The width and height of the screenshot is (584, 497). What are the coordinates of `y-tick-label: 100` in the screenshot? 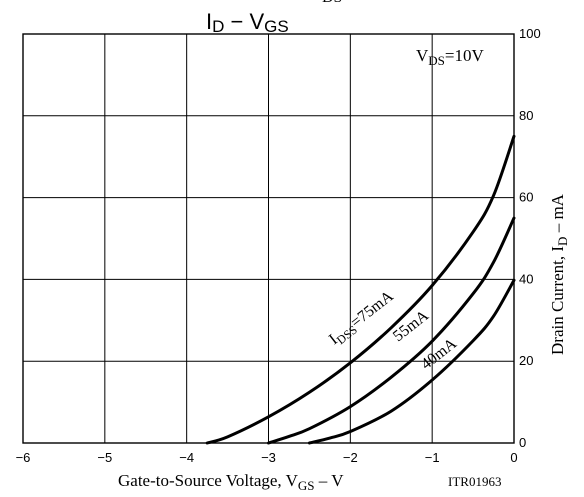 It's located at (530, 33).